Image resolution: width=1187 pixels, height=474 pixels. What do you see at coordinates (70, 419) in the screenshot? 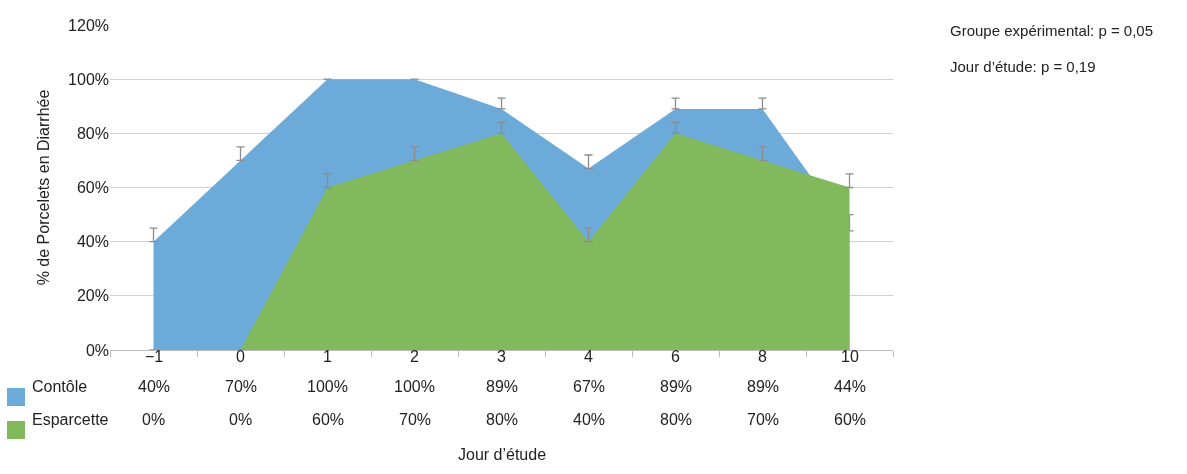
I see `legend-label: Esparcette` at bounding box center [70, 419].